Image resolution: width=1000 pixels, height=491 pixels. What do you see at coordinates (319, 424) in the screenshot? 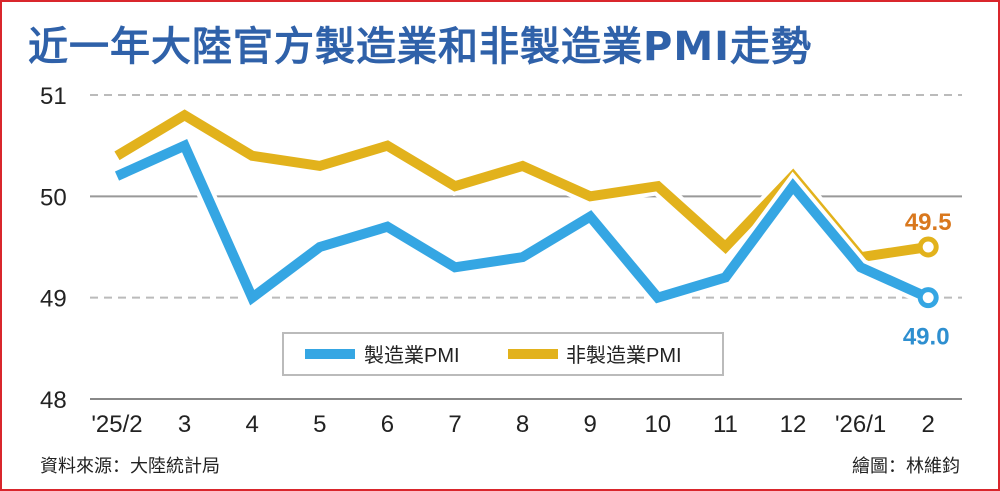
I see `x-tick-label: 5` at bounding box center [319, 424].